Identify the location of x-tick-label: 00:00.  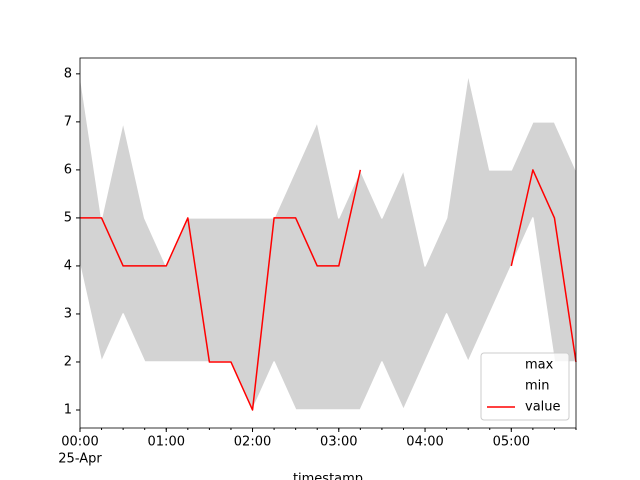
(79, 442).